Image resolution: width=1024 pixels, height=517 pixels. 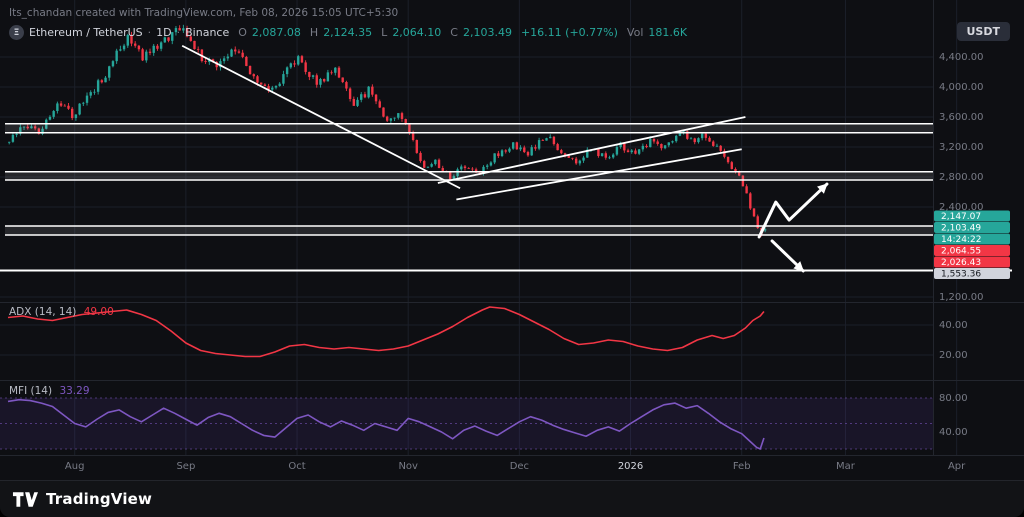 I want to click on svg-text: 3,600.00, so click(x=961, y=117).